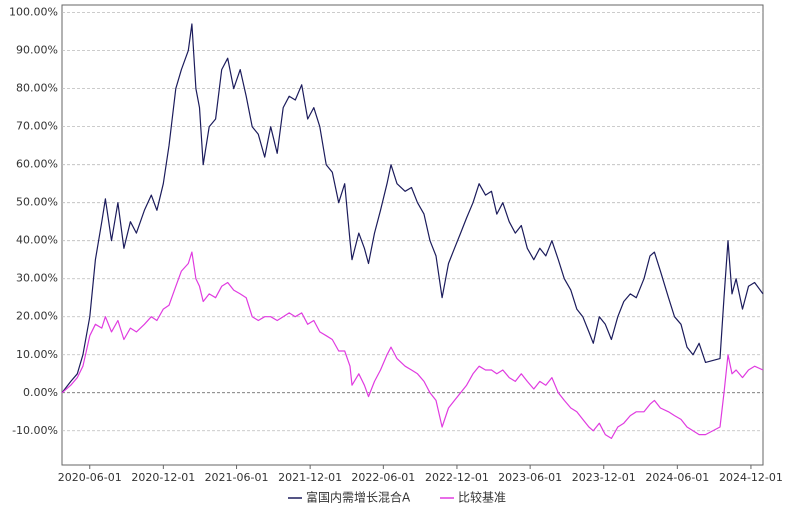  What do you see at coordinates (482, 497) in the screenshot?
I see `legend-label: 比较基准` at bounding box center [482, 497].